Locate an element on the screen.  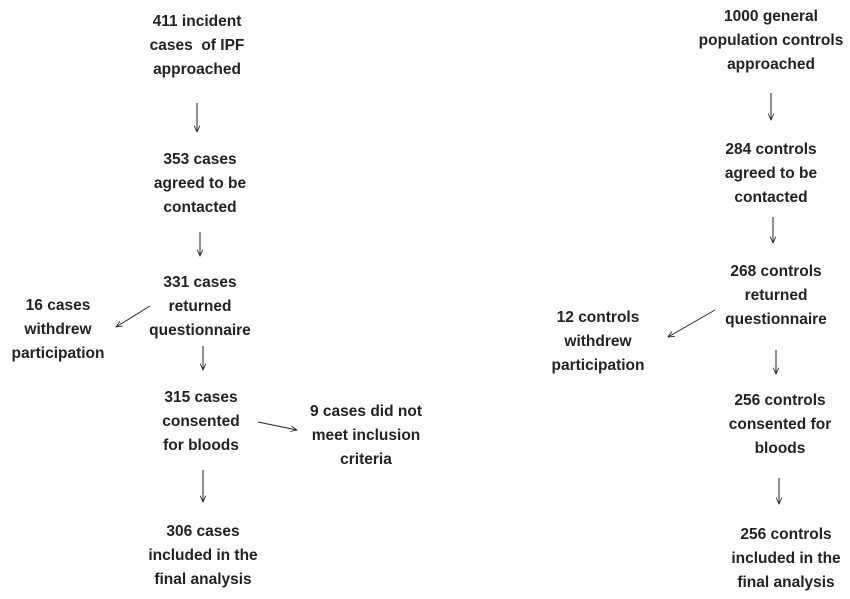
flow-node: 331 cases returned questionnaire is located at coordinates (200, 306).